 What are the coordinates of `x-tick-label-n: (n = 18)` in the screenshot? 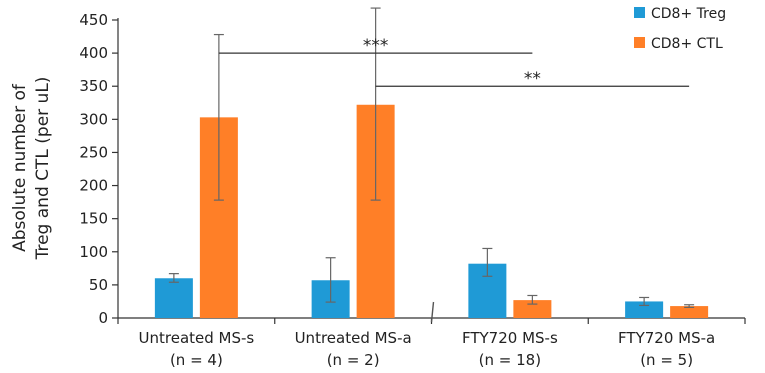 It's located at (510, 360).